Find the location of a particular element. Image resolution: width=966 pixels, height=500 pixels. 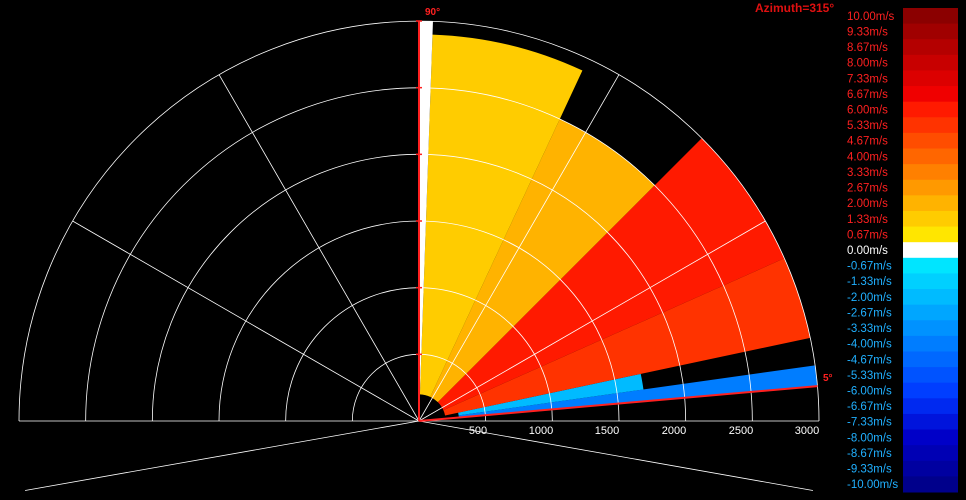

colorbar-label: 2.00m/s is located at coordinates (867, 204).